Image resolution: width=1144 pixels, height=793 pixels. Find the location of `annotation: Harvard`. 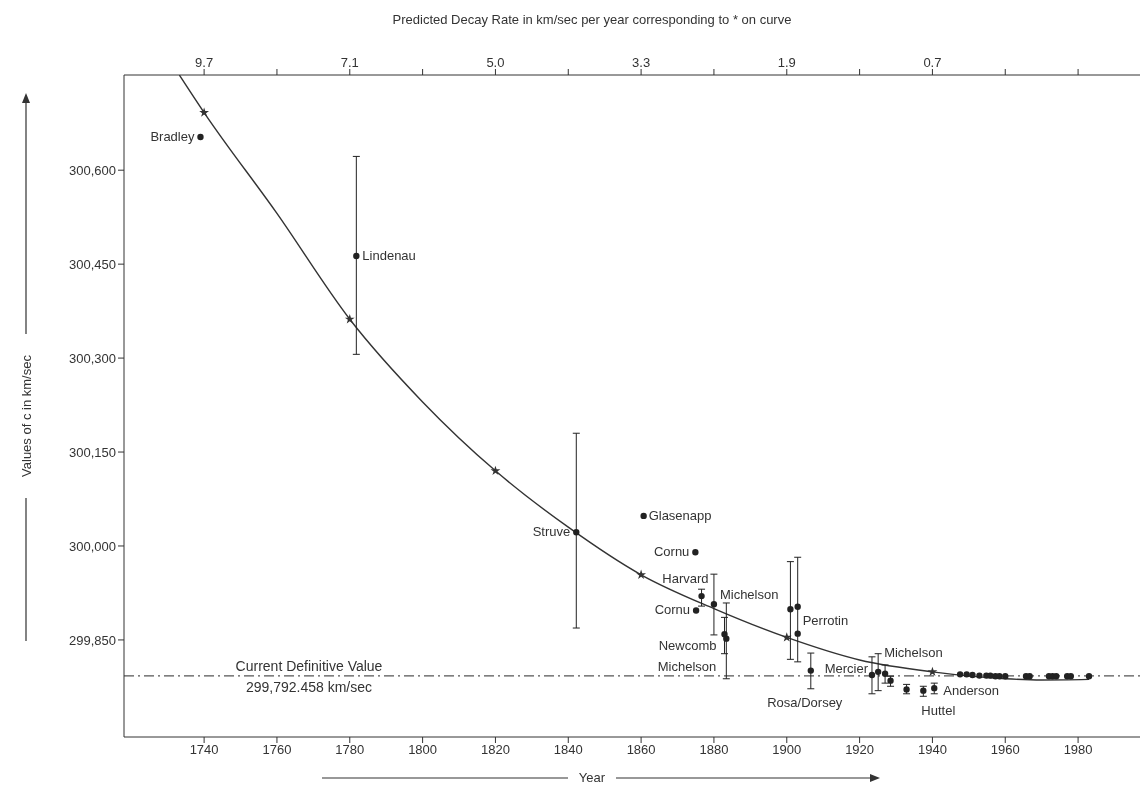

annotation: Harvard is located at coordinates (685, 579).